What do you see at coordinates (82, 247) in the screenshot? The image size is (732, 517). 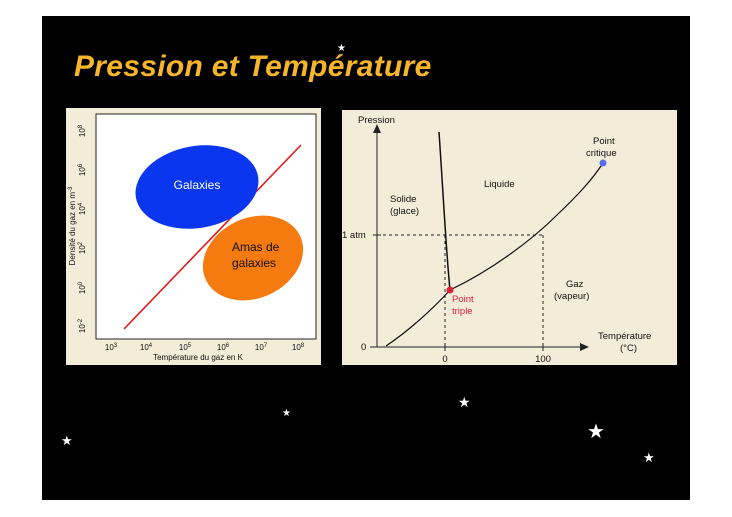 I see `y-tick-label: 102` at bounding box center [82, 247].